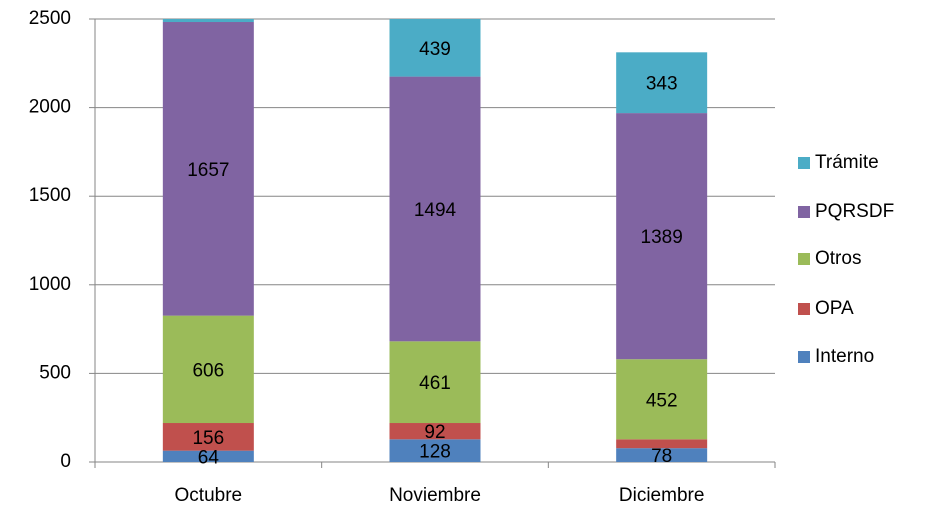  What do you see at coordinates (838, 258) in the screenshot?
I see `legend-label: Otros` at bounding box center [838, 258].